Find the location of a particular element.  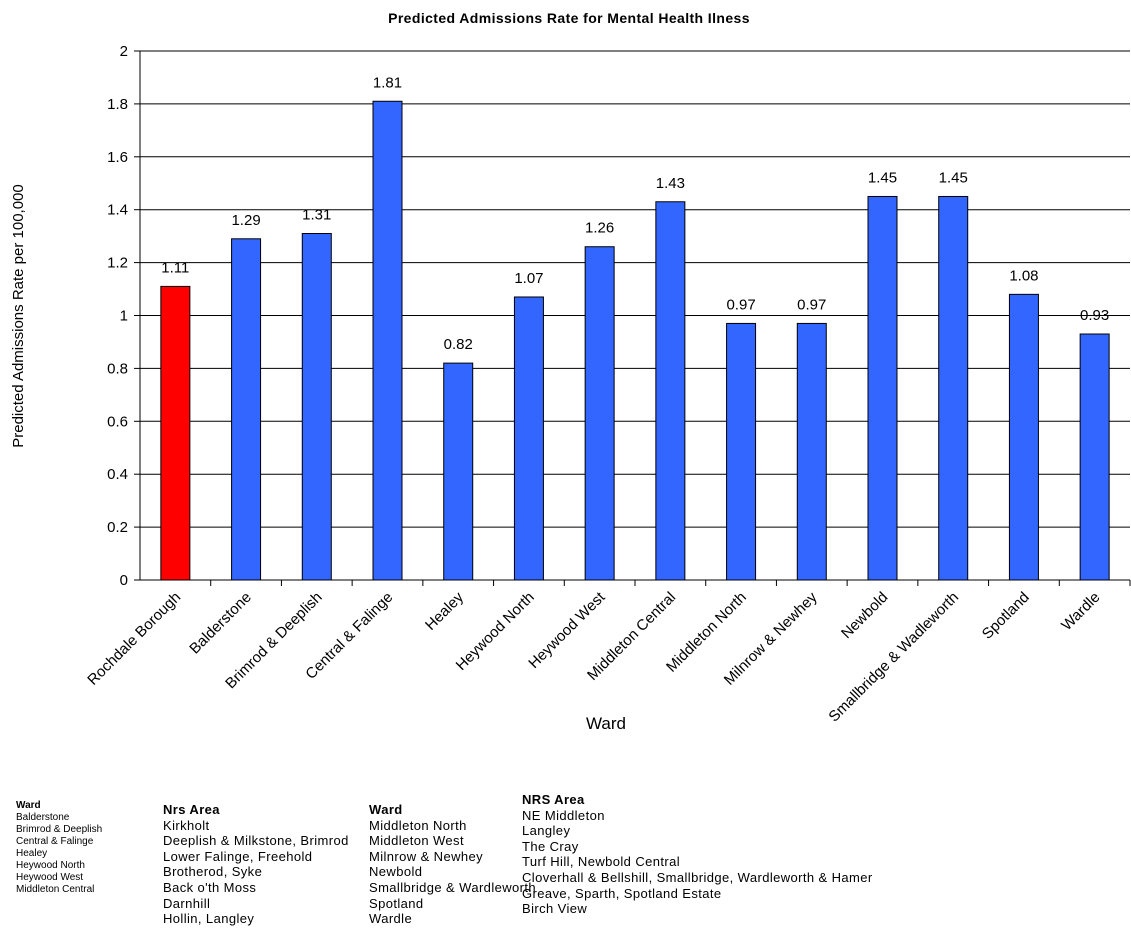

y-tick-label: 0.8 is located at coordinates (117, 368).